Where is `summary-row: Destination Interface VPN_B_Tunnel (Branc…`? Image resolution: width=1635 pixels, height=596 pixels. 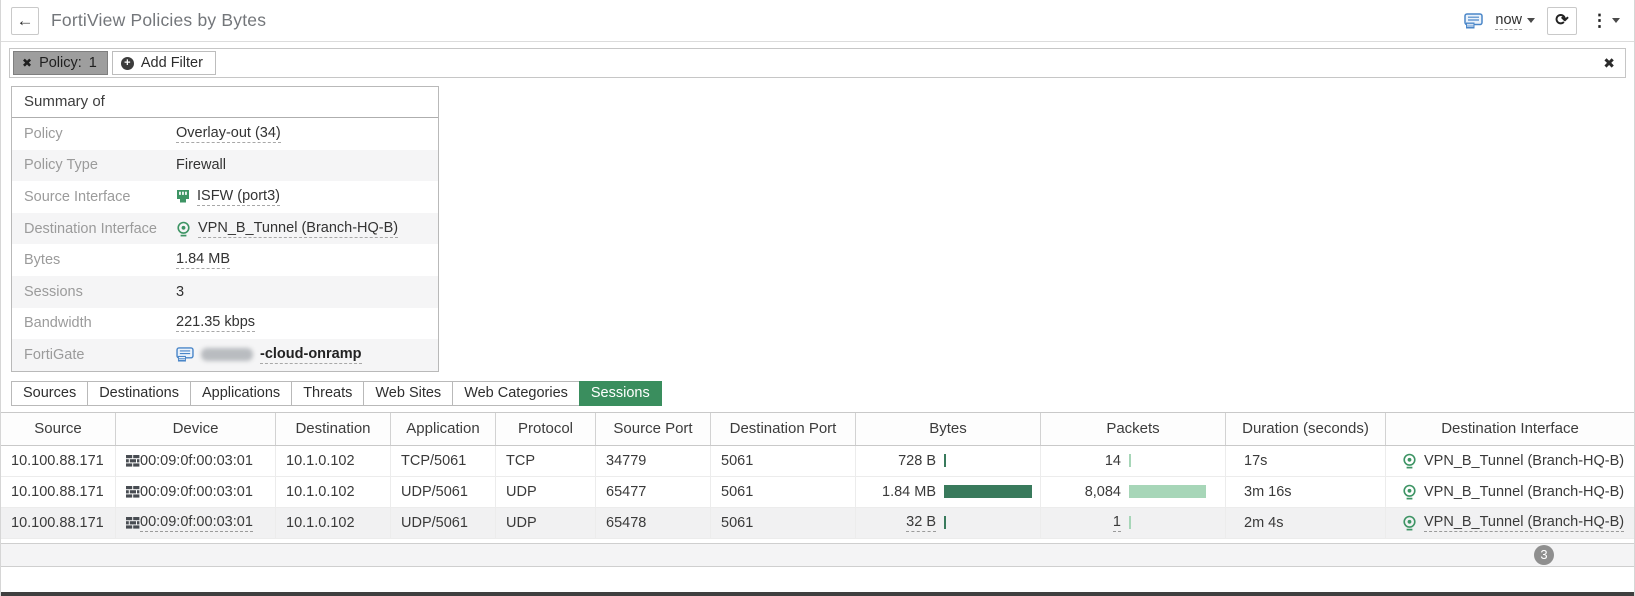 summary-row: Destination Interface VPN_B_Tunnel (Branc… is located at coordinates (225, 228).